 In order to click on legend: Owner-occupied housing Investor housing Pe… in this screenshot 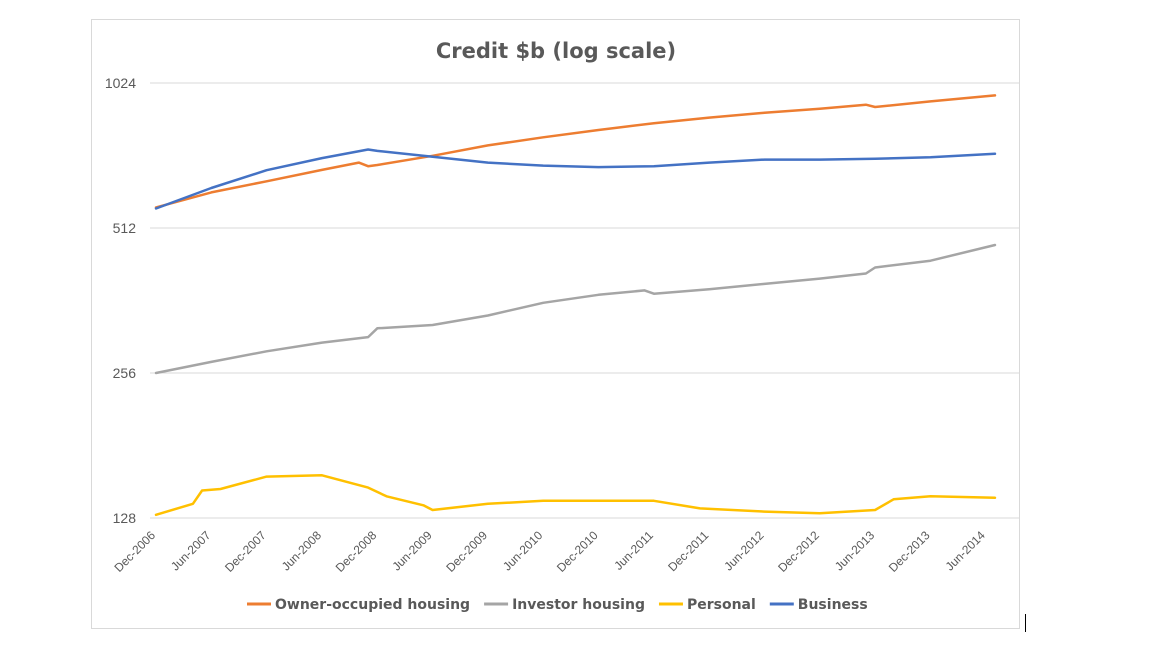, I will do `click(557, 605)`.